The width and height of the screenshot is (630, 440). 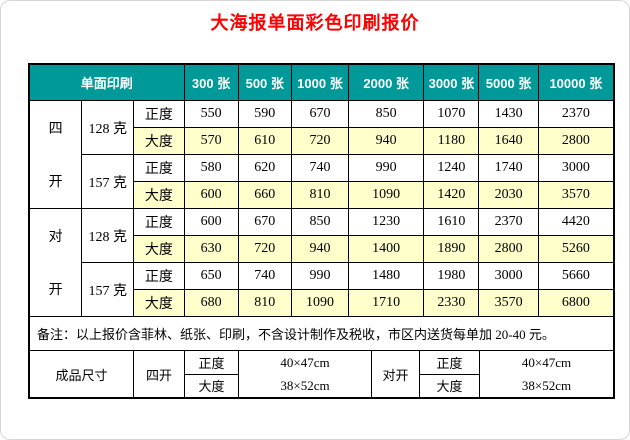 What do you see at coordinates (211, 303) in the screenshot?
I see `price-cell: 680` at bounding box center [211, 303].